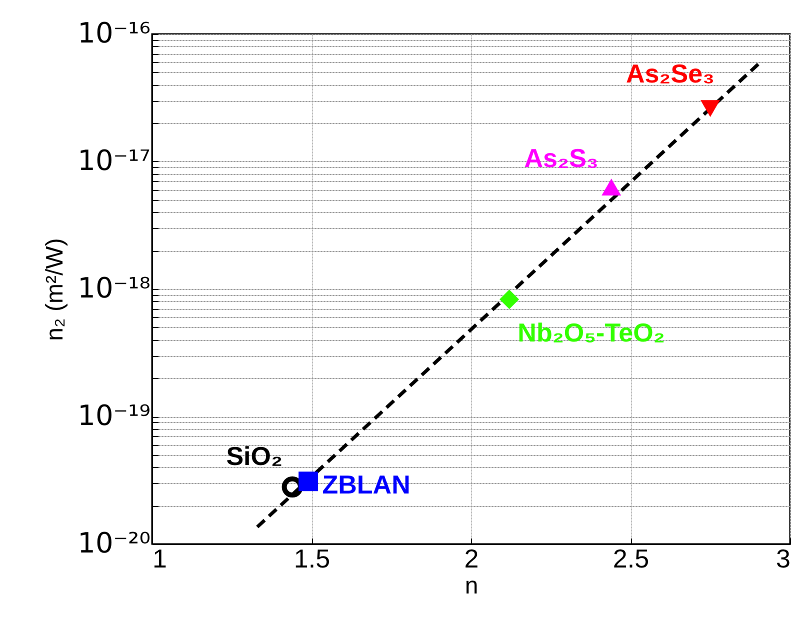 The image size is (800, 620). I want to click on series-label: ZBLAN, so click(366, 484).